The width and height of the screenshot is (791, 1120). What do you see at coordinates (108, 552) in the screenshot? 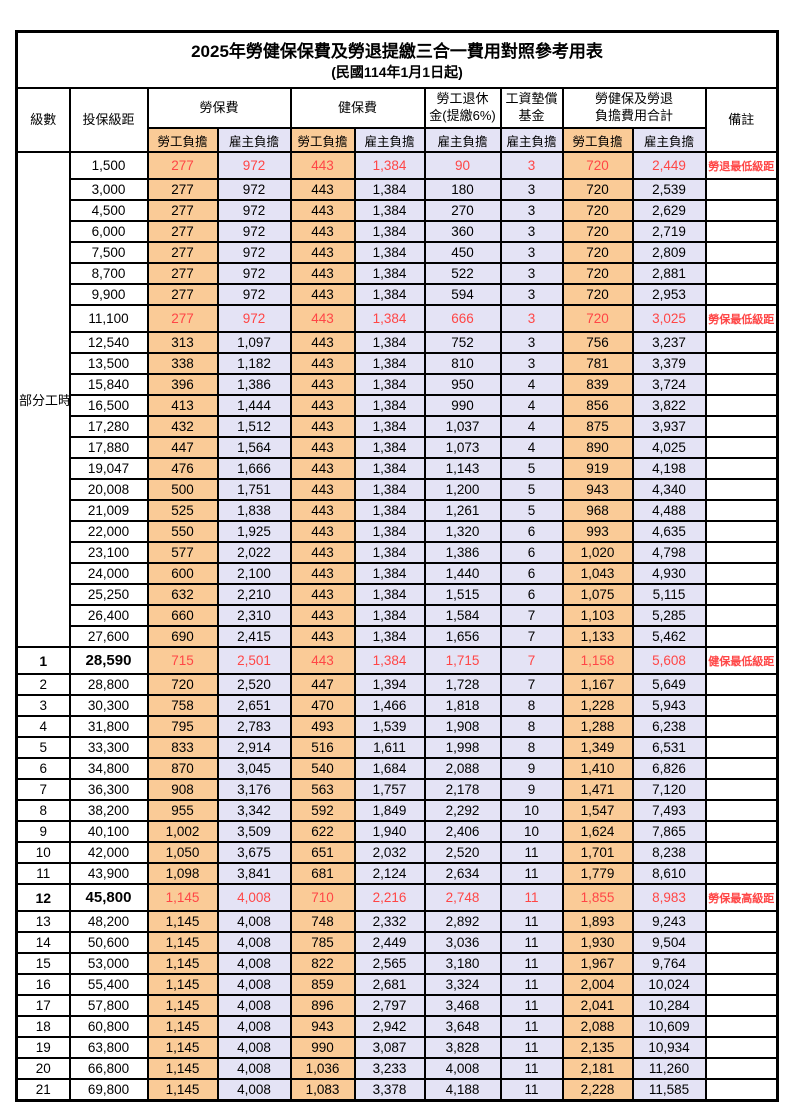
I see `bracket-cell: 23,100` at bounding box center [108, 552].